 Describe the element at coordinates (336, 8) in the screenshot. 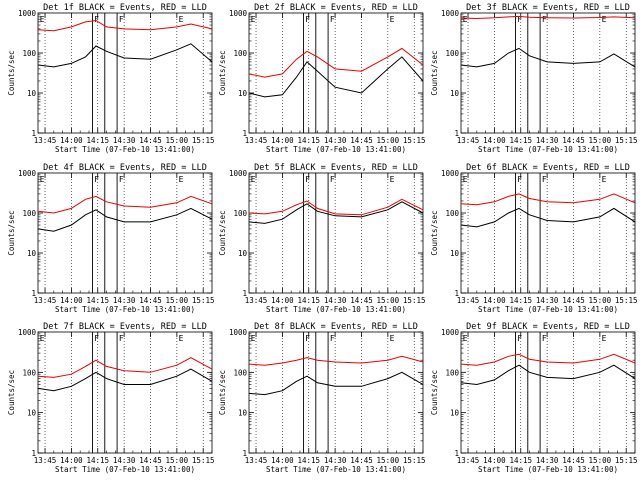

I see `panel-title: Det 2f BLACK = Events, RED = LLD` at that location.